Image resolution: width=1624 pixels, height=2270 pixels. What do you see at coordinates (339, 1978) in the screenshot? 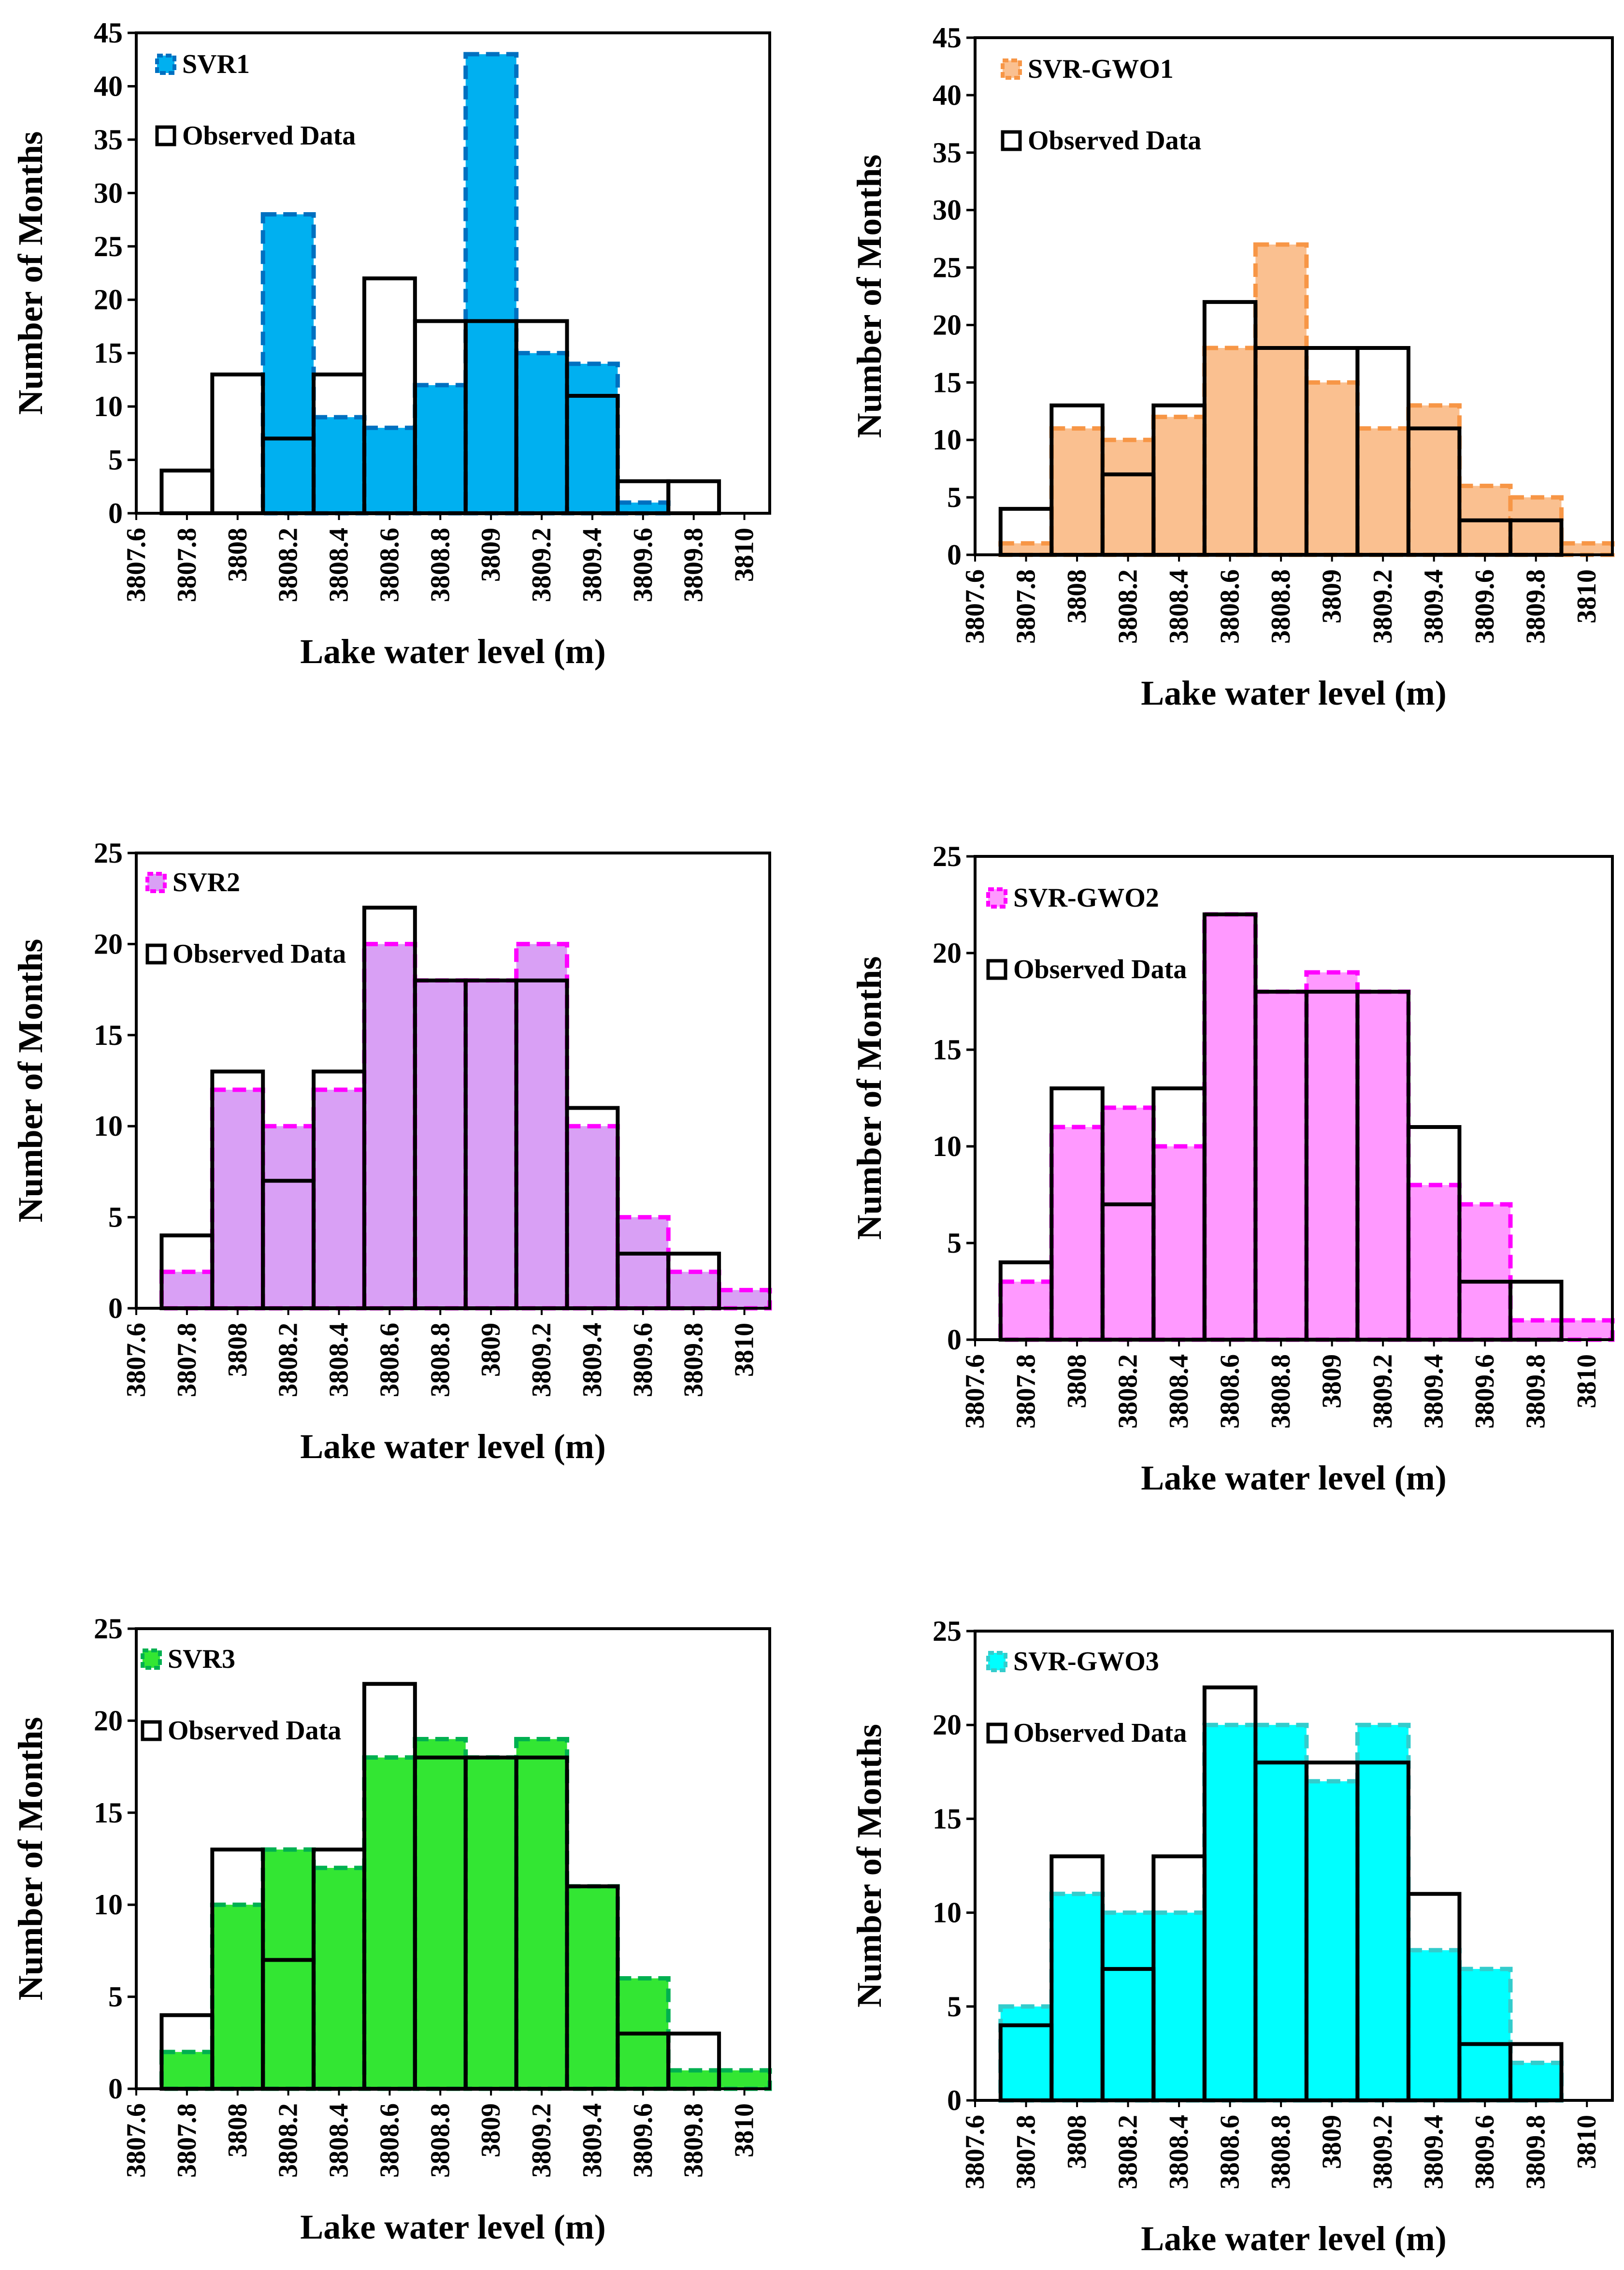
I see `bar-svr3-3808.4` at bounding box center [339, 1978].